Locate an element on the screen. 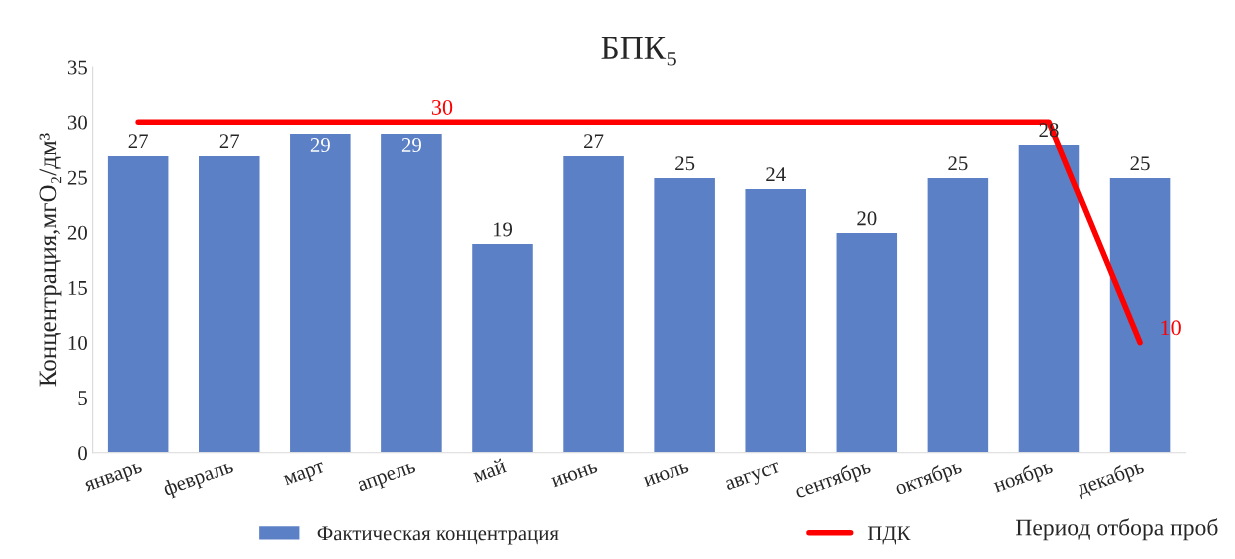 The image size is (1235, 559). x-tick-label: февраль is located at coordinates (198, 478).